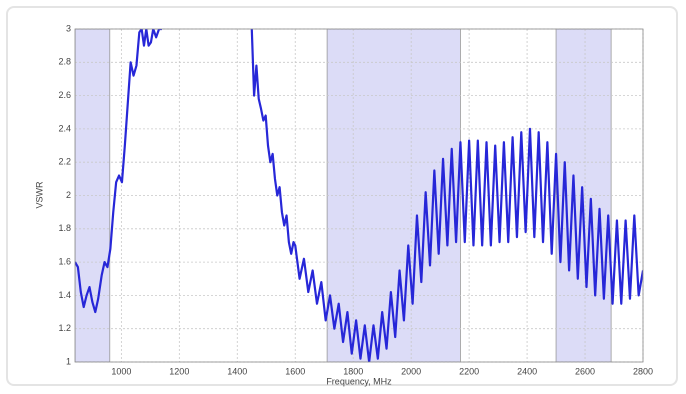 This screenshot has height=394, width=686. What do you see at coordinates (64, 128) in the screenshot?
I see `y-tick-label: 2.4` at bounding box center [64, 128].